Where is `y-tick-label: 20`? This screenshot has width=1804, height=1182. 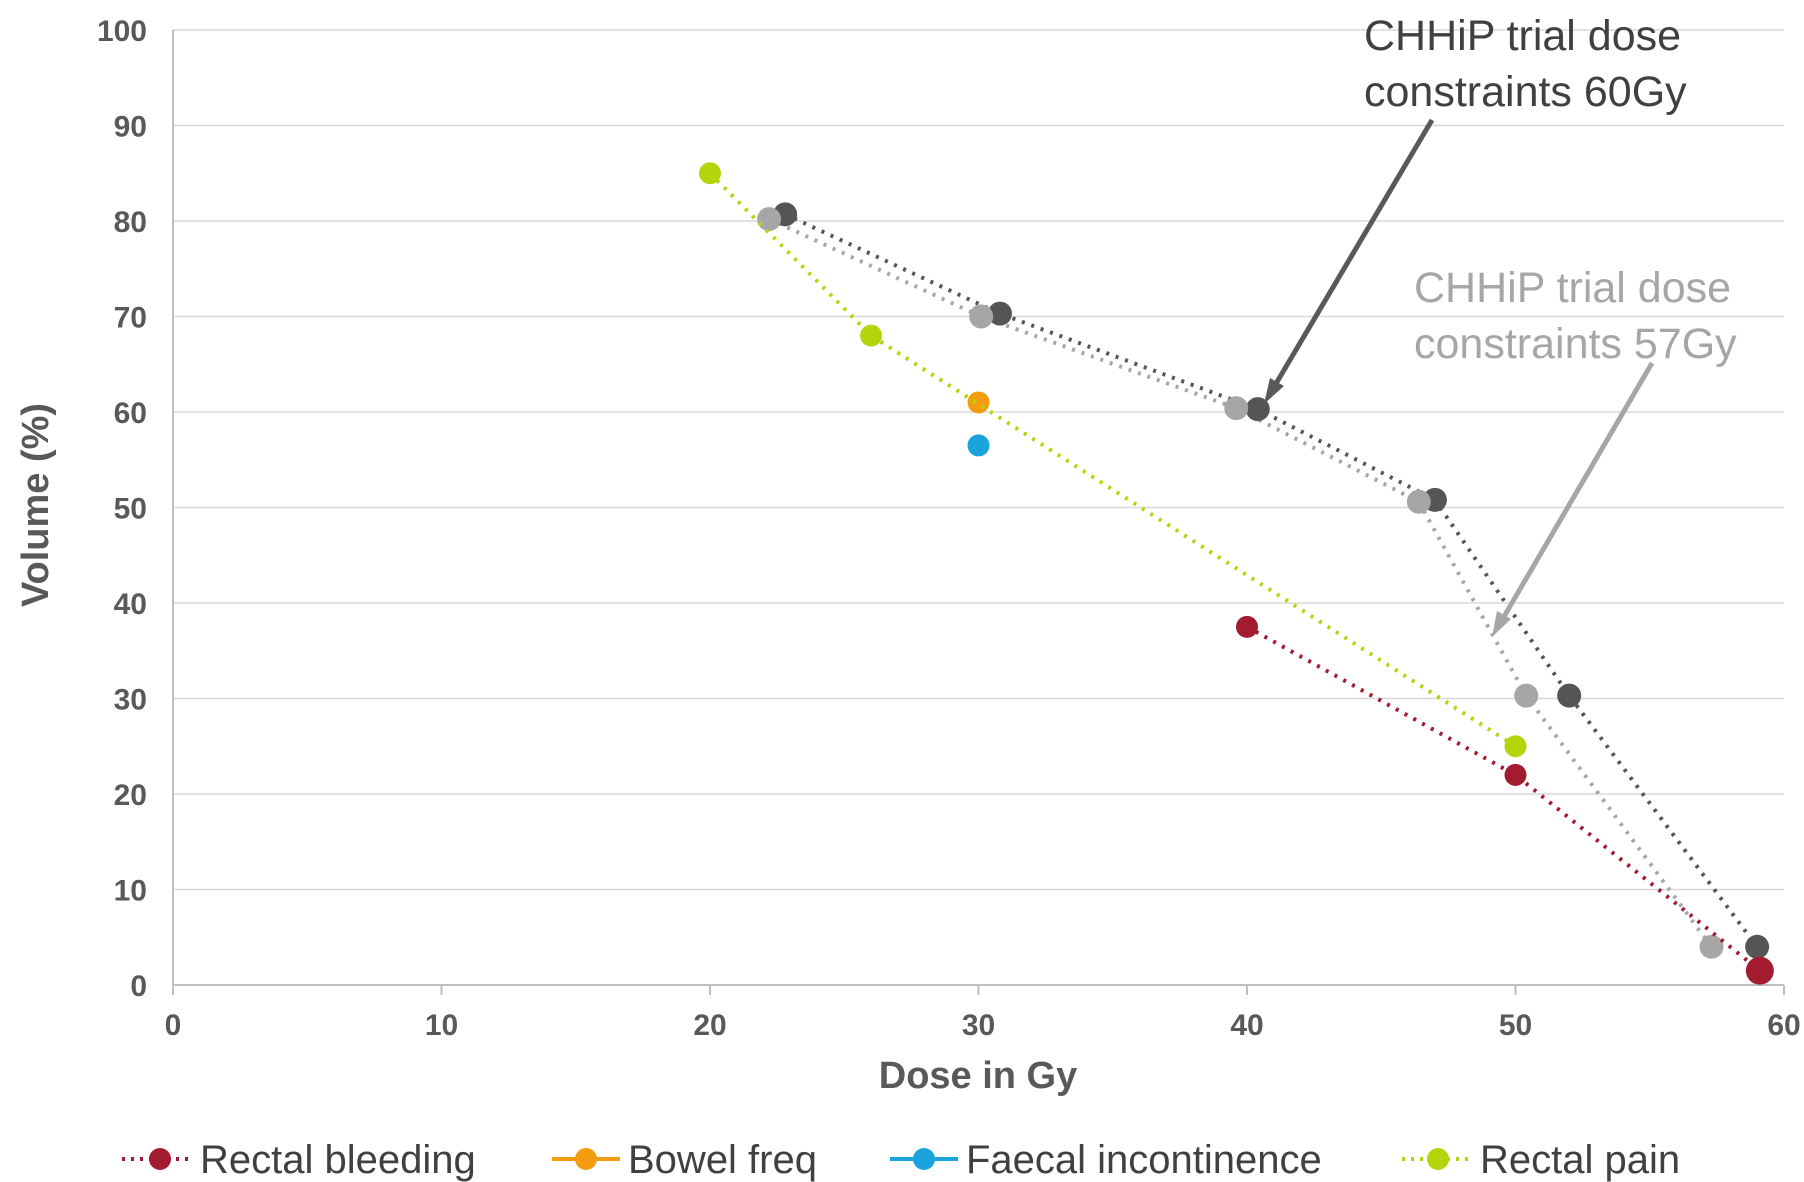
y-tick-label: 20 is located at coordinates (130, 795).